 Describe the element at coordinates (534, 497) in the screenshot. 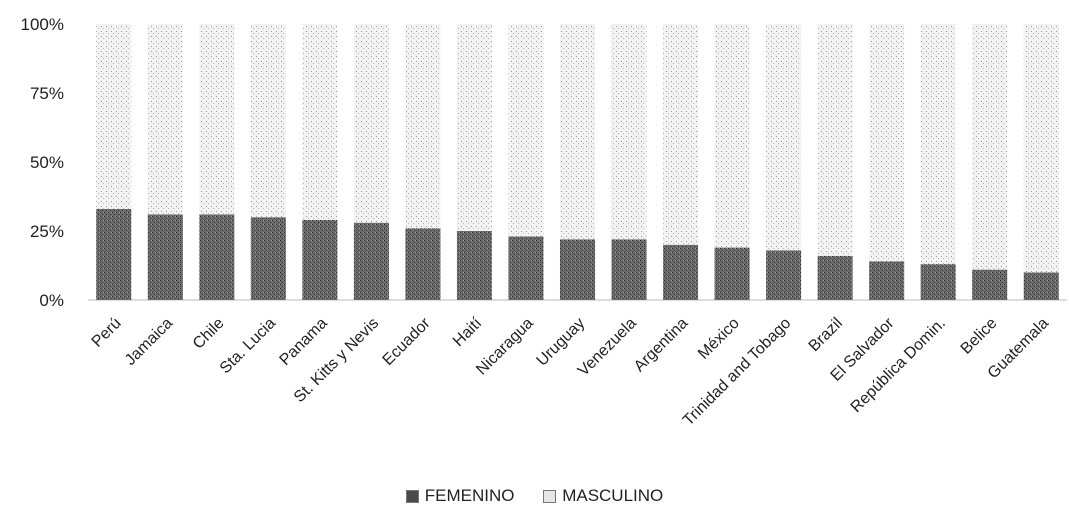

I see `legend: FEMENINO MASCULINO` at that location.